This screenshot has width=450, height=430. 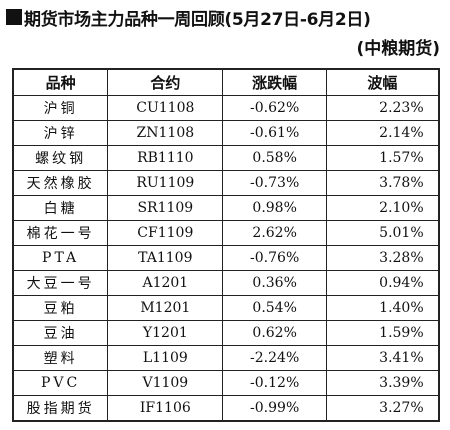 I want to click on table-row: 沪铜 CU1108 -0.62% 2.23%, so click(x=226, y=108).